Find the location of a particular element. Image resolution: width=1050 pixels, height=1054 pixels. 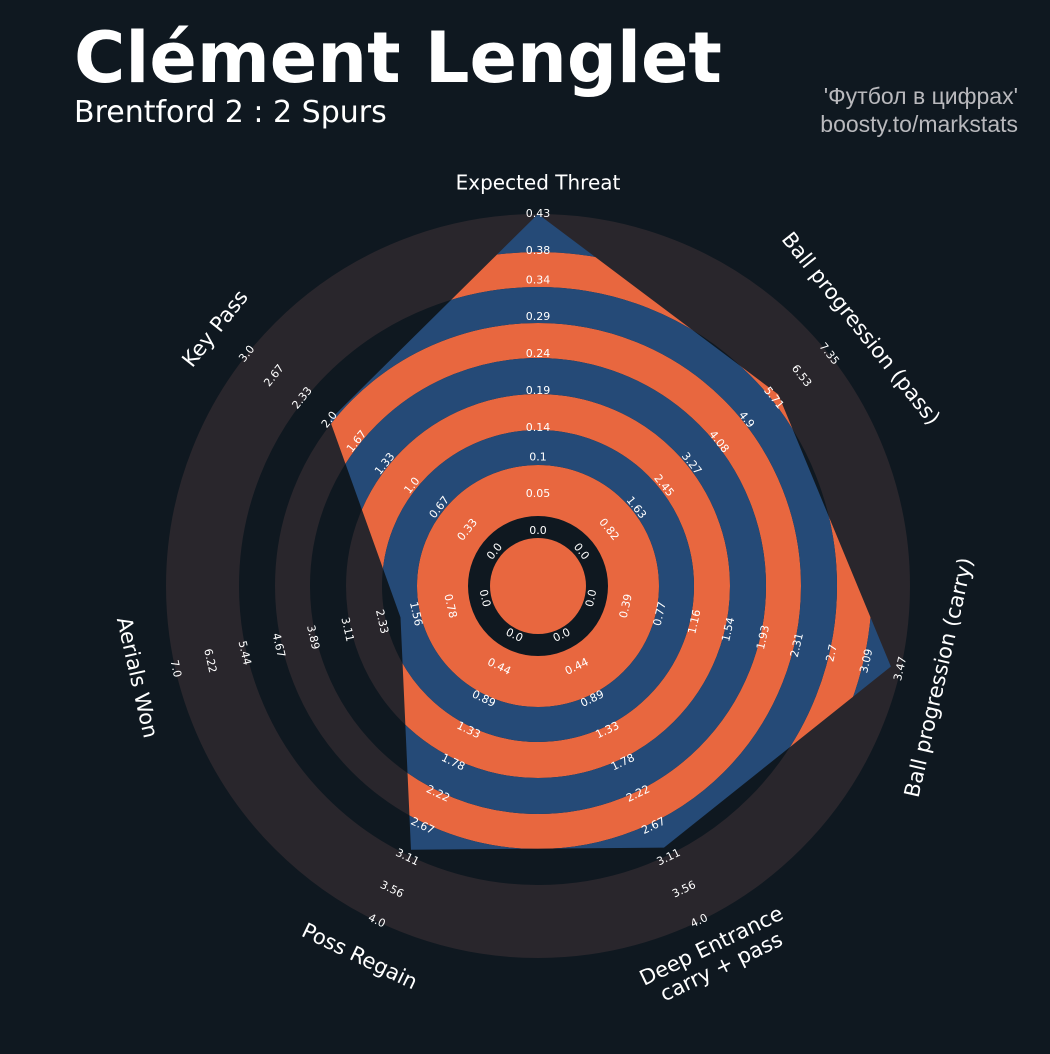

tick-label: 1.54 is located at coordinates (728, 629).